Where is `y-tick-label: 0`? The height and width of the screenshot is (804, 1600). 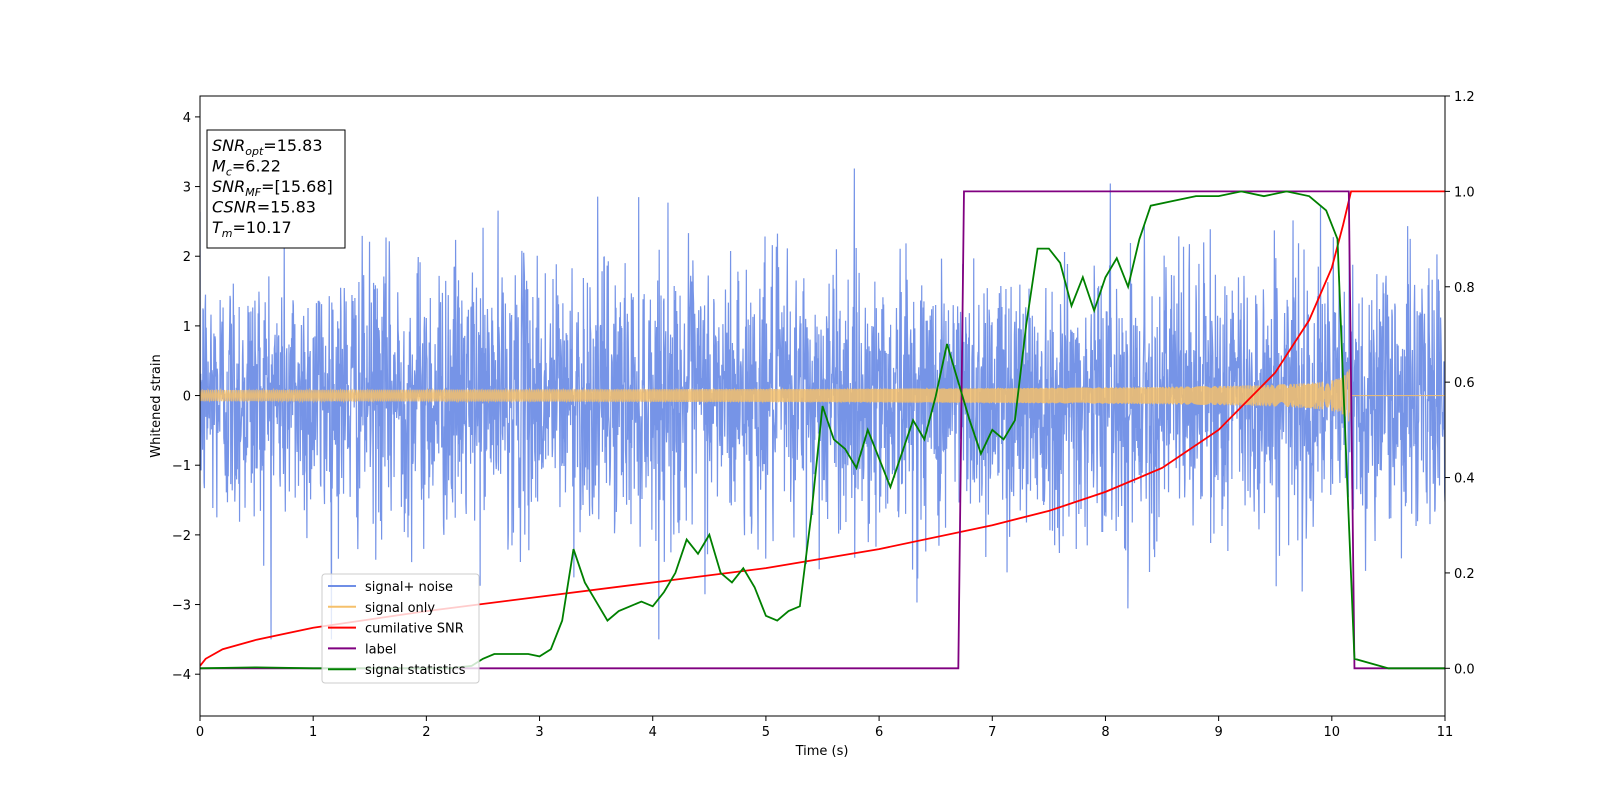
y-tick-label: 0 is located at coordinates (187, 397).